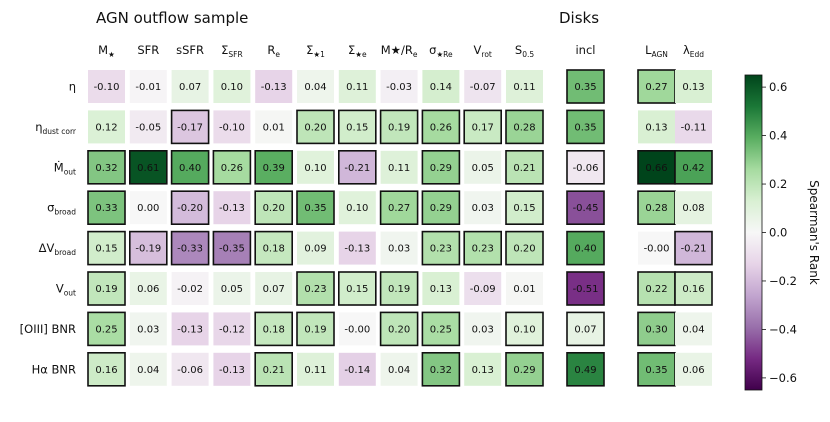 This screenshot has width=830, height=422. Describe the element at coordinates (814, 232) in the screenshot. I see `colorbar-label: Spearman's Rank` at that location.